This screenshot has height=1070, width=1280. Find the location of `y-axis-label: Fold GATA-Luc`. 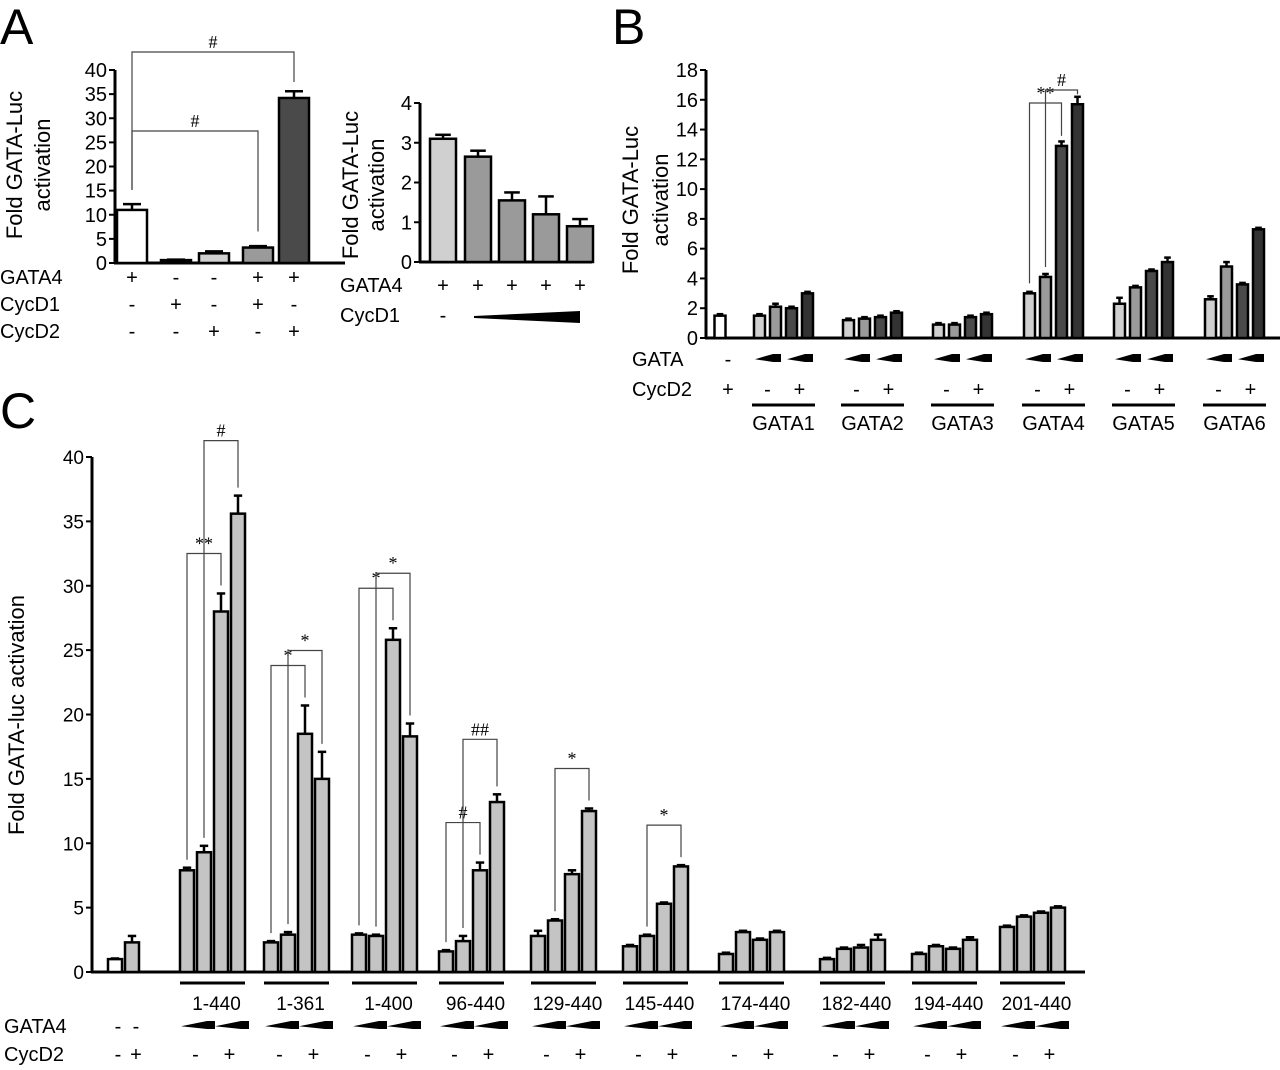

y-axis-label: Fold GATA-Luc is located at coordinates (350, 185).